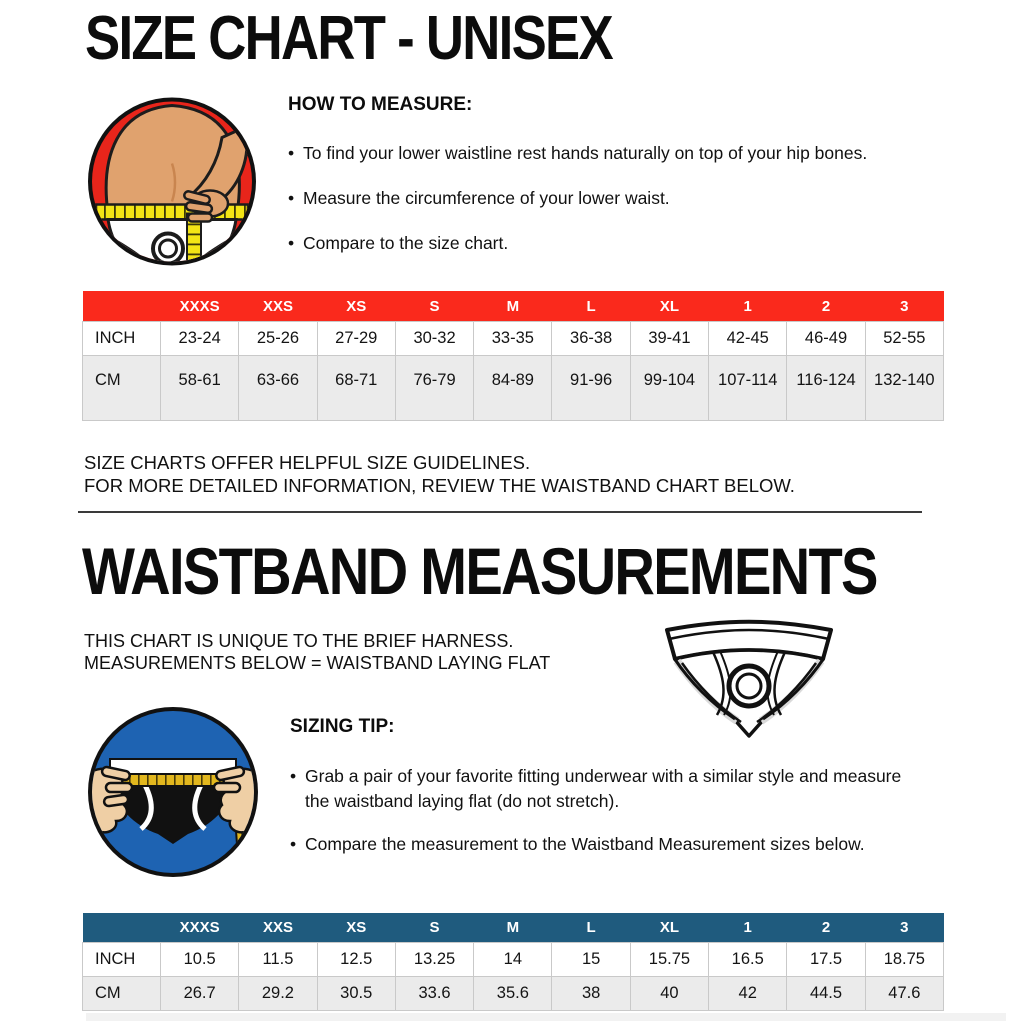 The image size is (1024, 1024). What do you see at coordinates (434, 959) in the screenshot?
I see `size-value-cell: 13.25` at bounding box center [434, 959].